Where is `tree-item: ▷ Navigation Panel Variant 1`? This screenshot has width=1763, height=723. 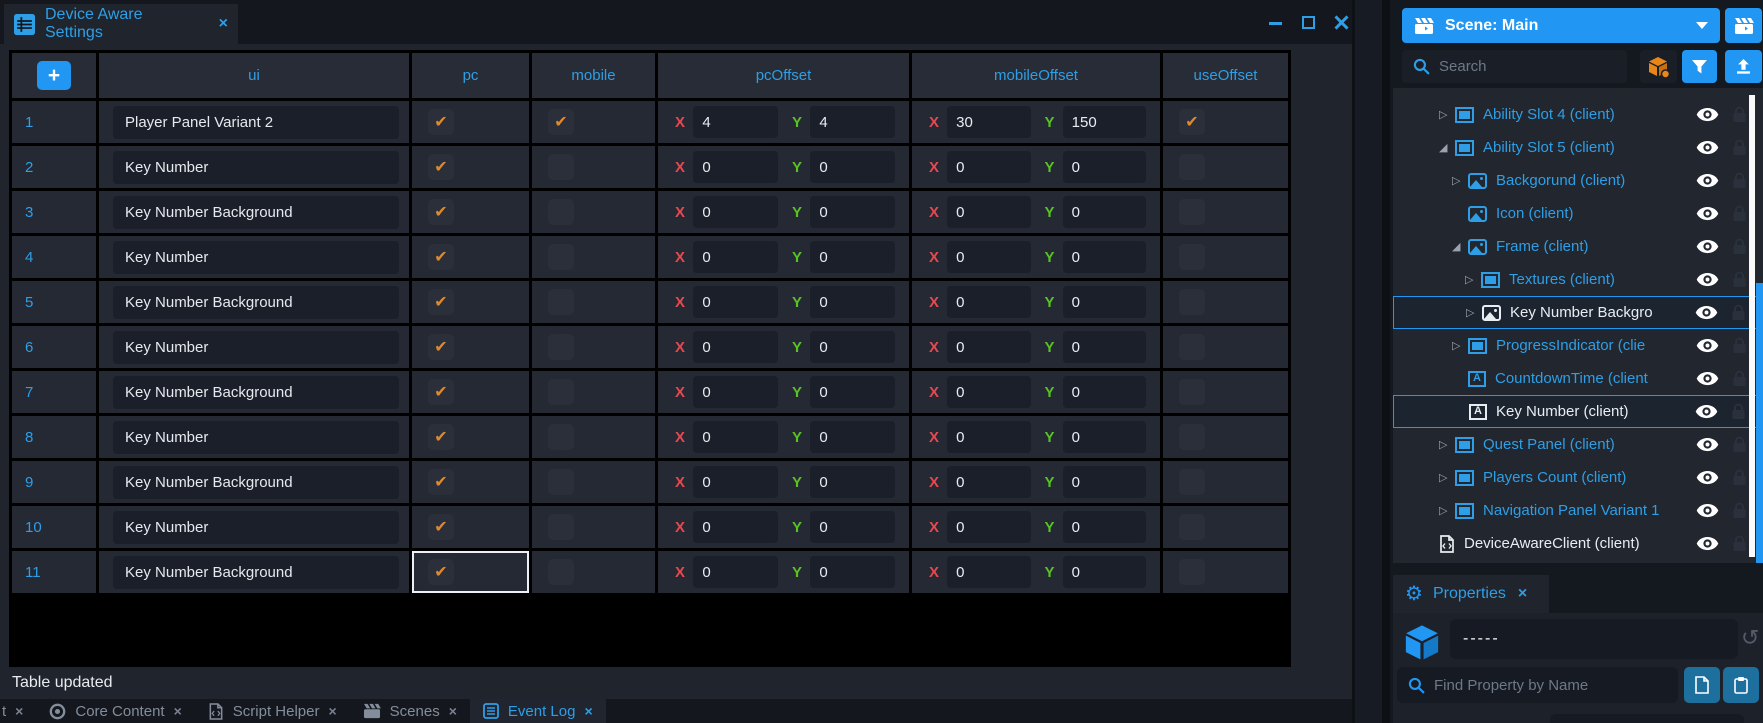 tree-item: ▷ Navigation Panel Variant 1 is located at coordinates (1578, 510).